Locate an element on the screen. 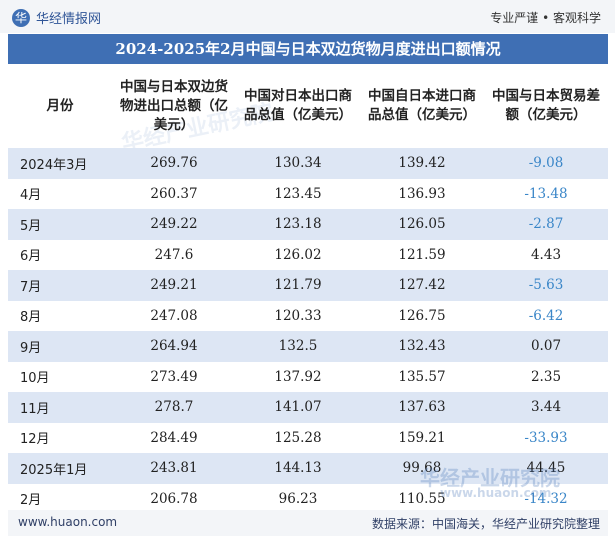 This screenshot has width=615, height=540. cell-export: 132.5 is located at coordinates (298, 346).